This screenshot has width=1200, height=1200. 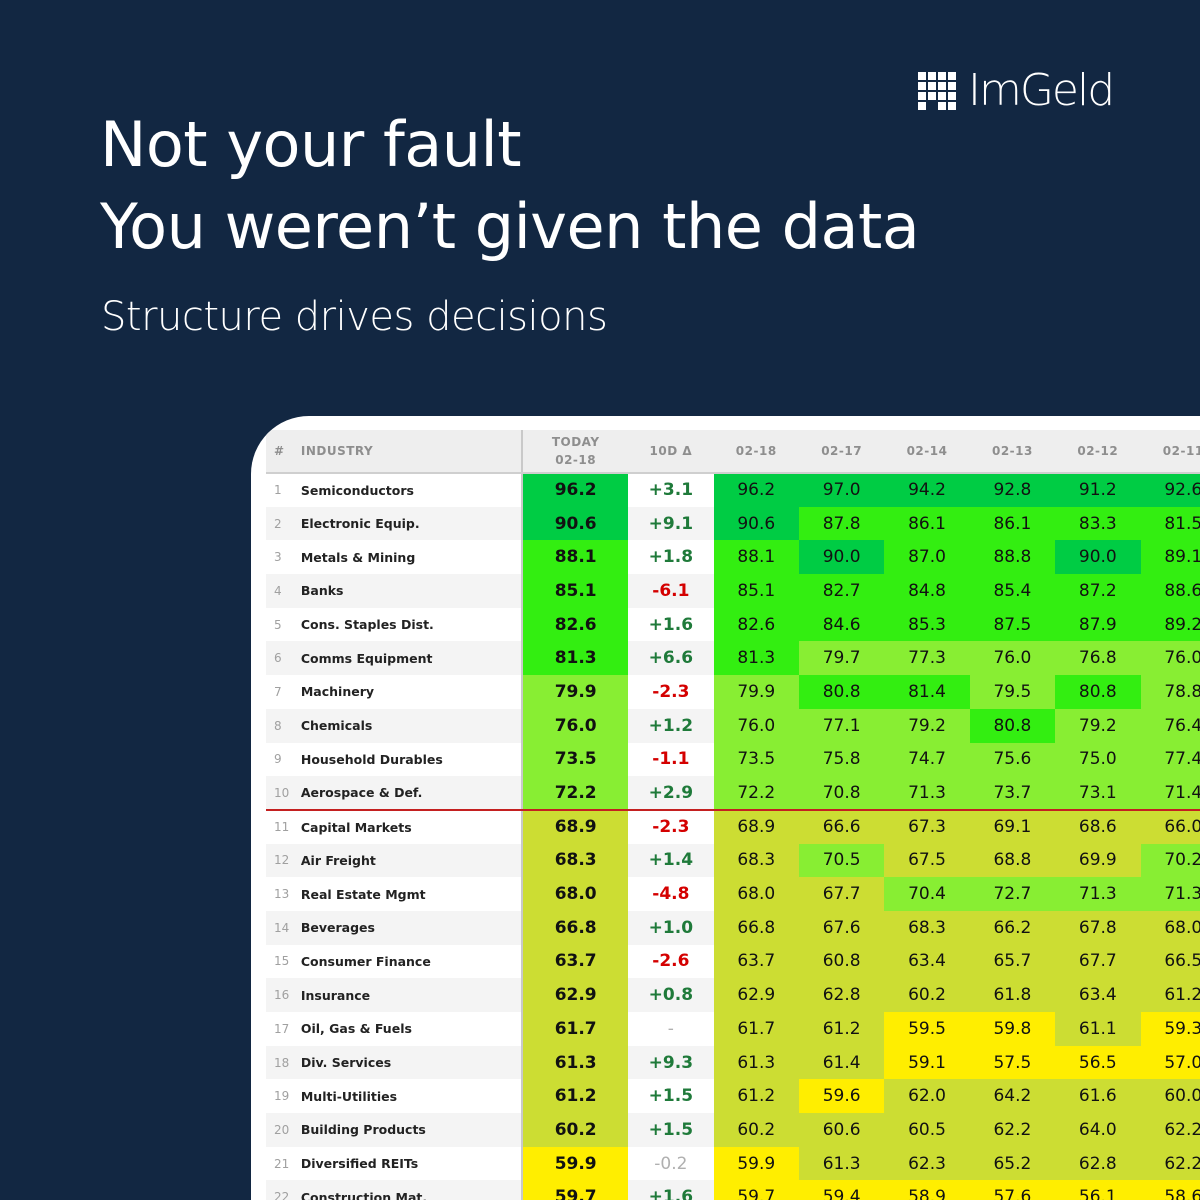 What do you see at coordinates (1098, 1190) in the screenshot?
I see `row-day-score: 56.1` at bounding box center [1098, 1190].